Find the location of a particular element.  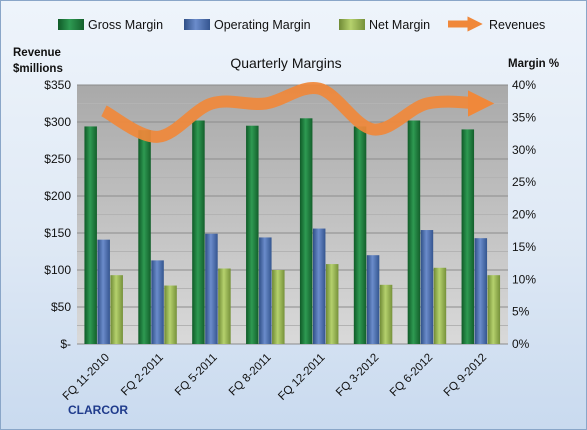

y-right-axis: 0% 5% 10% 15% 20% 25% 30% 35% 40% is located at coordinates (524, 214).